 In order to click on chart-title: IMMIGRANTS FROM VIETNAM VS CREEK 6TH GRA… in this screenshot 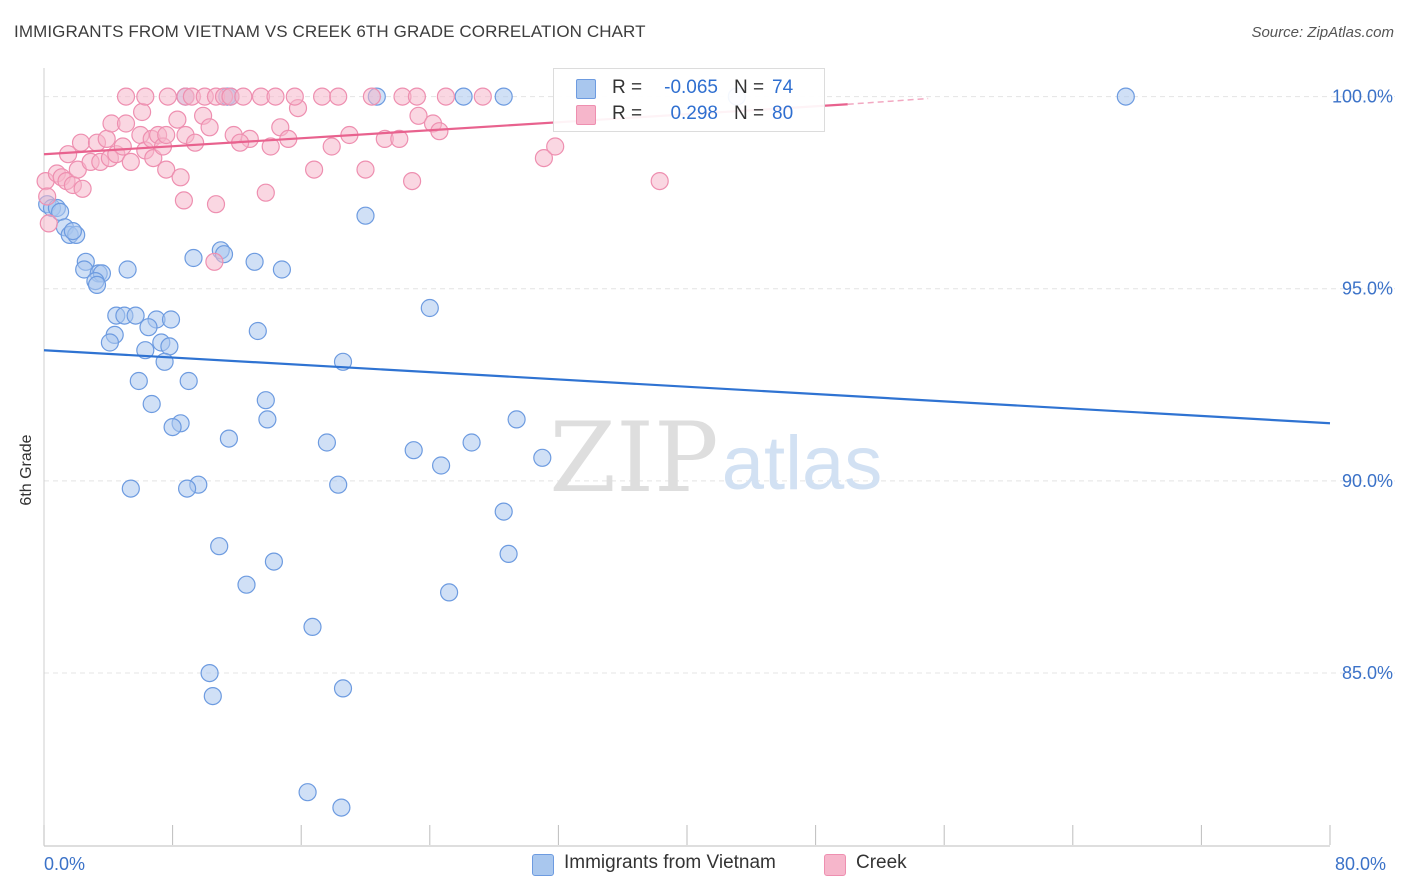, I will do `click(330, 31)`.